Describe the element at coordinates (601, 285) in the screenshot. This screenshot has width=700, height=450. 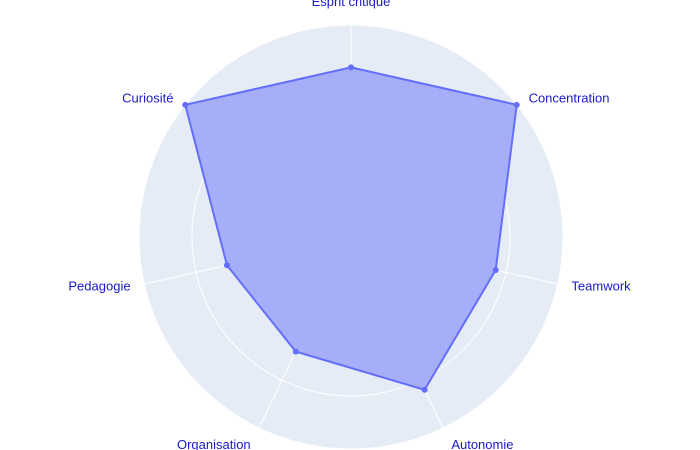
I see `axis-label-2: Teamwork` at that location.